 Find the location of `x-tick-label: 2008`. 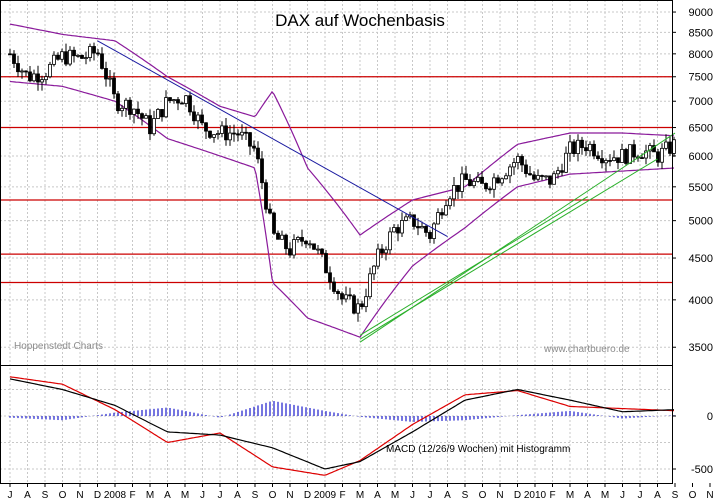

x-tick-label: 2008 is located at coordinates (115, 495).